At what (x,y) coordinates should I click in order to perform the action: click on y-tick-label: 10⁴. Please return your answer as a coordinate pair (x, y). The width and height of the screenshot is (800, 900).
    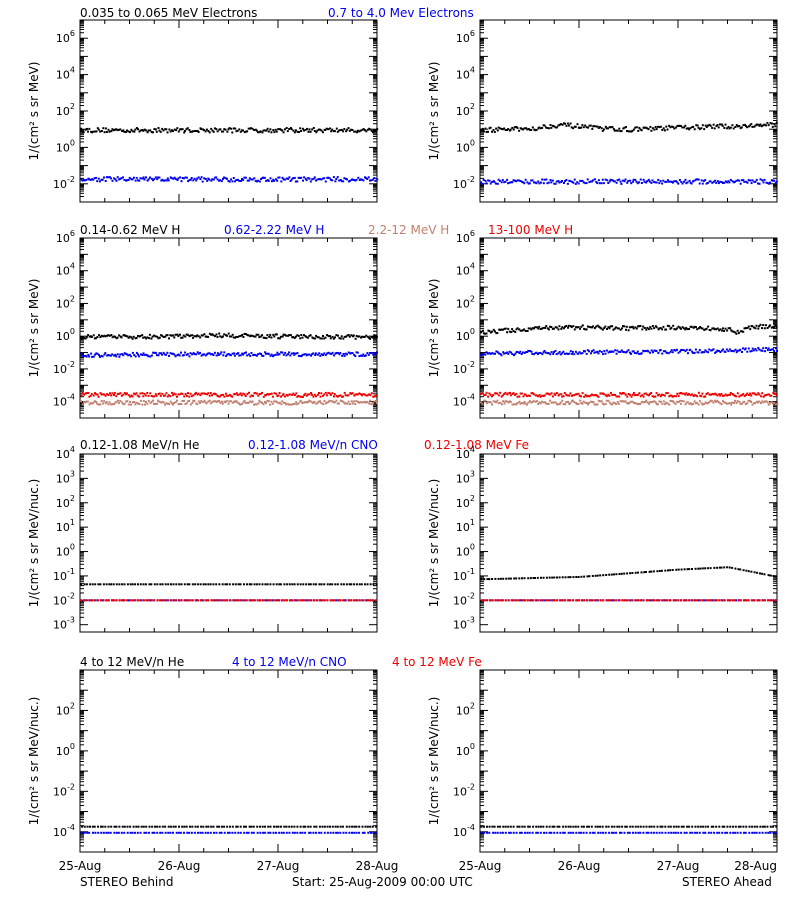
    Looking at the image, I should click on (65, 74).